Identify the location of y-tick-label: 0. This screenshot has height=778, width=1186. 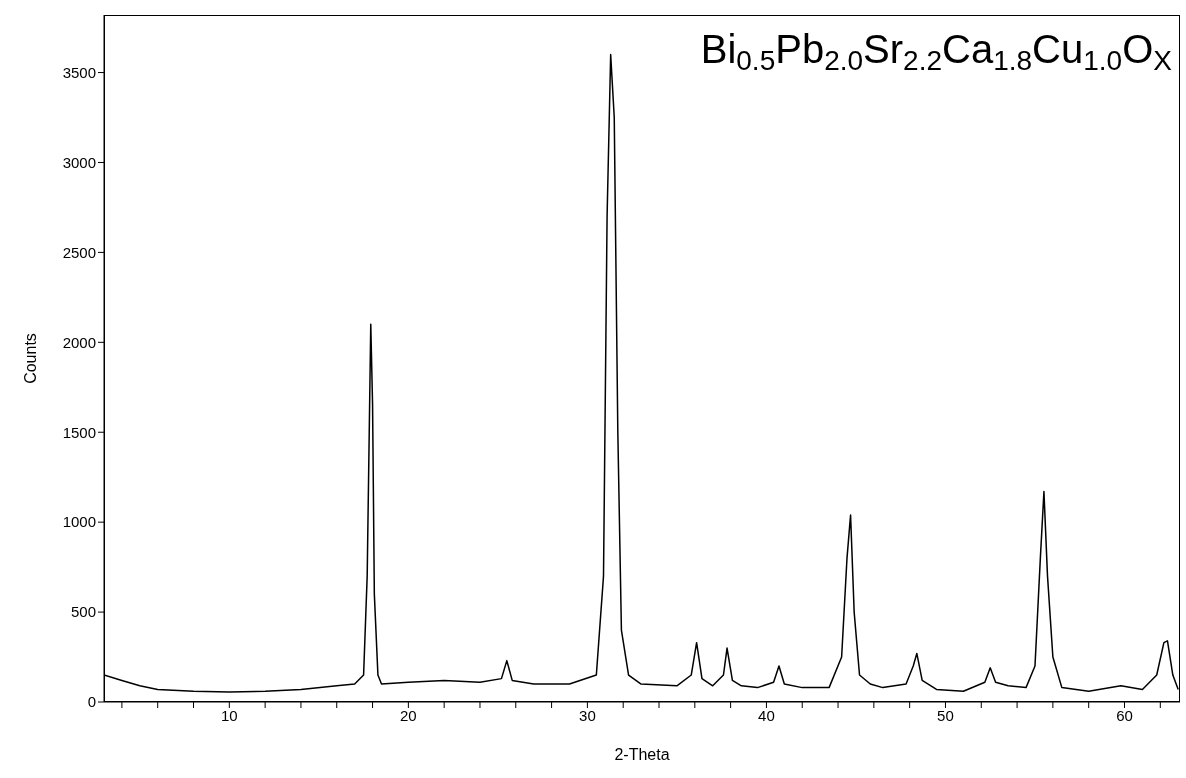
(91, 702).